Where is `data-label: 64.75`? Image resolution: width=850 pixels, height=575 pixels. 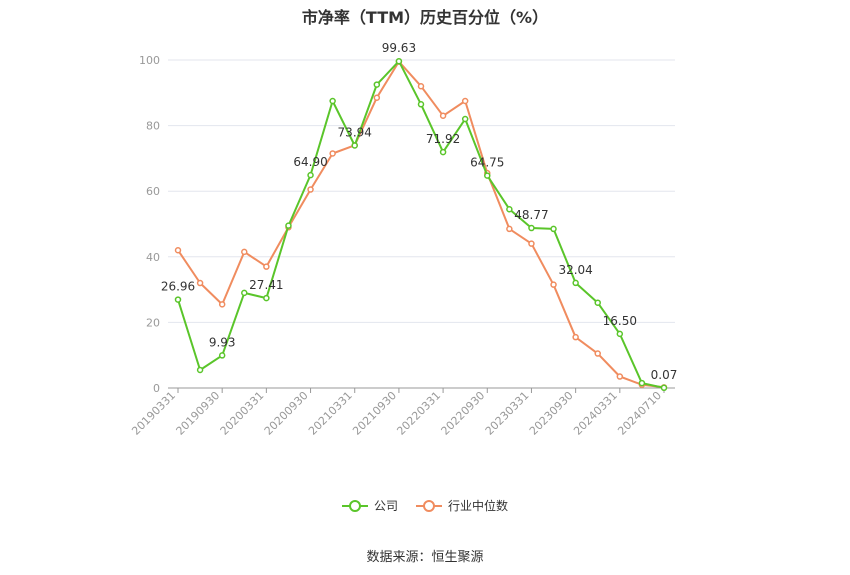
data-label: 64.75 is located at coordinates (487, 163).